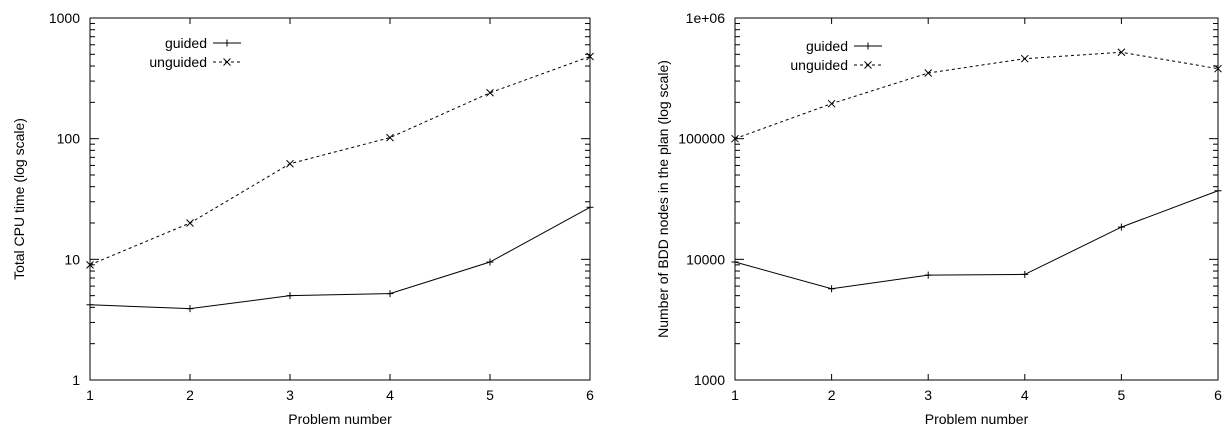 The image size is (1230, 434). I want to click on y-tick-label: 100, so click(69, 139).